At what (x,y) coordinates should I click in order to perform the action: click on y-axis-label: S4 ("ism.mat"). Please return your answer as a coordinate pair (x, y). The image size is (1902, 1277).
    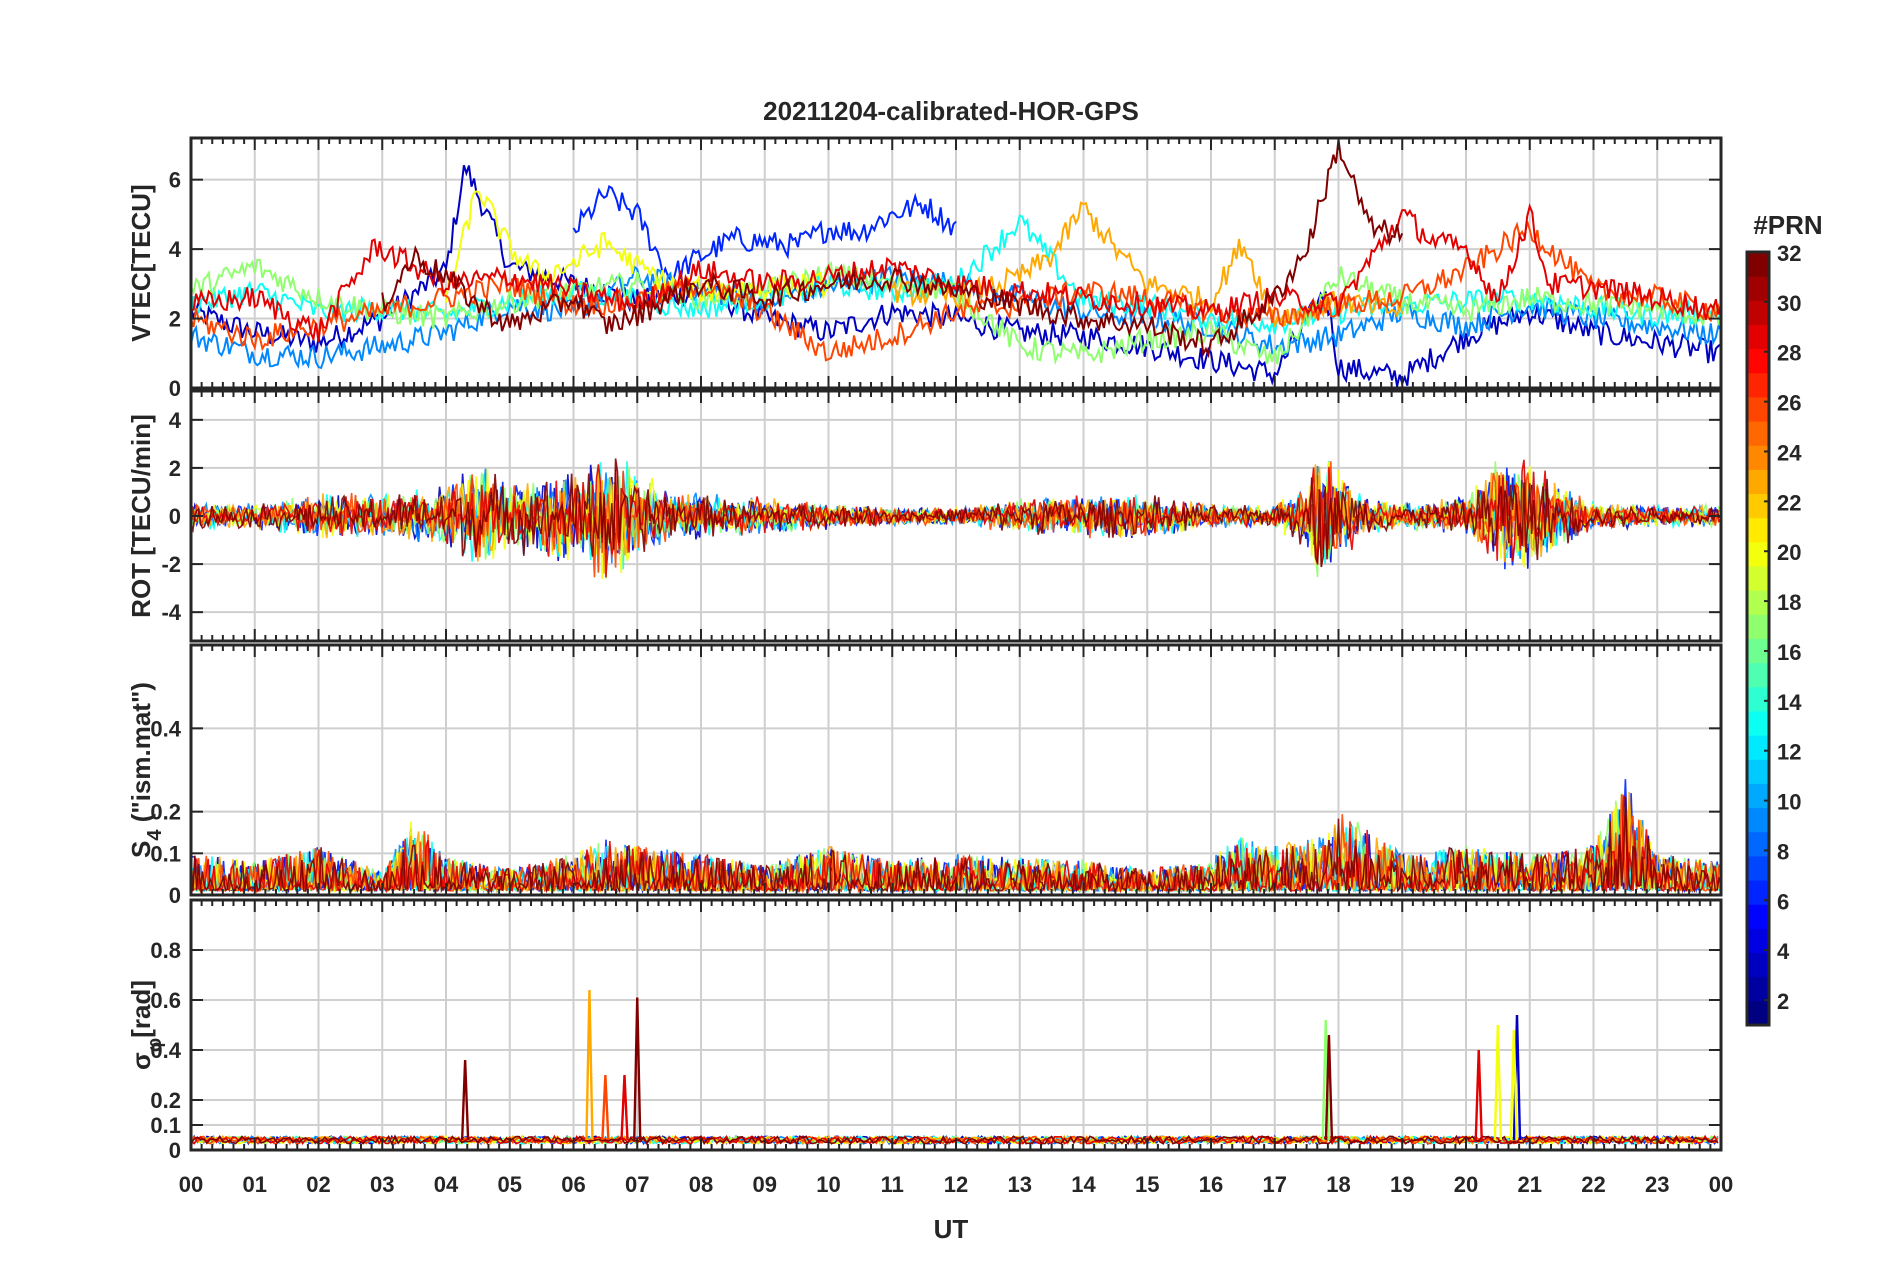
    Looking at the image, I should click on (146, 770).